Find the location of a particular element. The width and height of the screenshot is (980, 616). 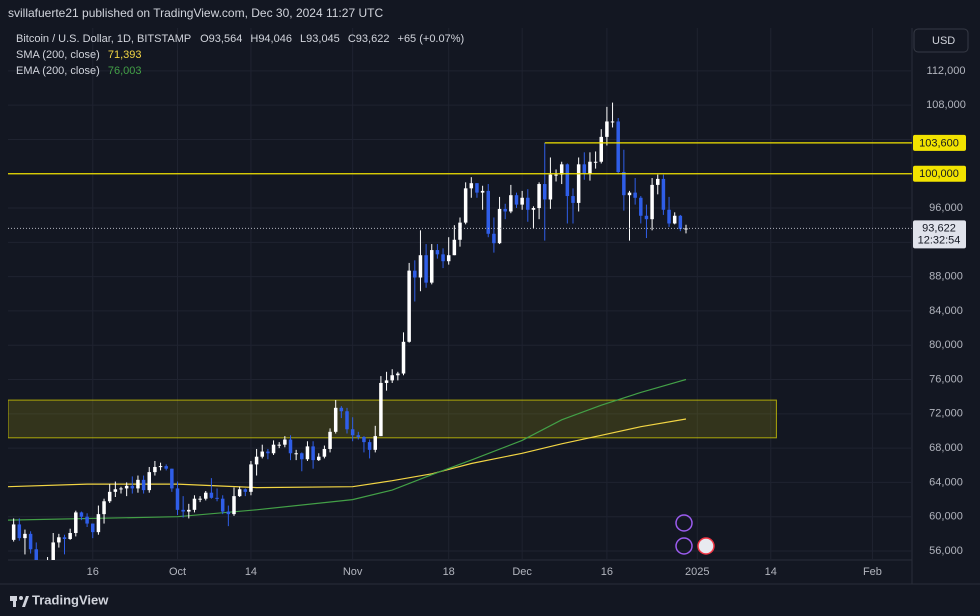

ohlc-high: H94,046 is located at coordinates (271, 39).